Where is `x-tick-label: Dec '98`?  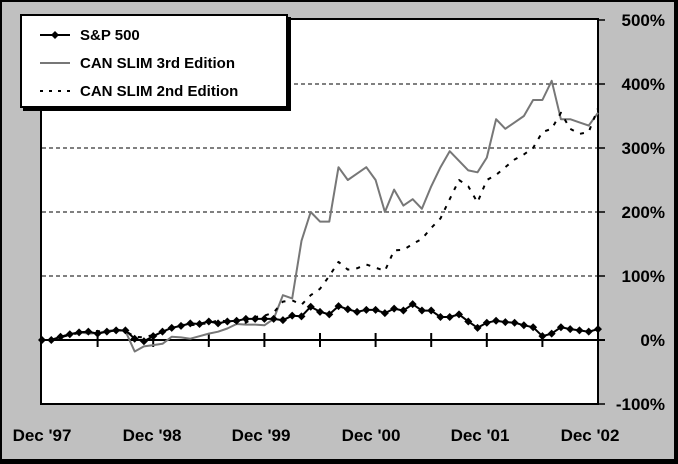 x-tick-label: Dec '98 is located at coordinates (152, 435).